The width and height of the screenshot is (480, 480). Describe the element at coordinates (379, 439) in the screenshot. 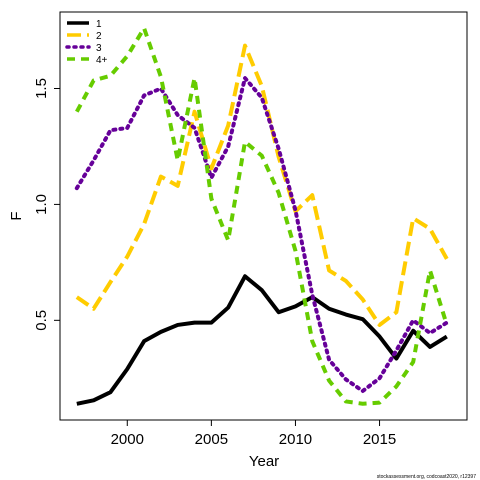

I see `x-tick-label: 2015` at that location.